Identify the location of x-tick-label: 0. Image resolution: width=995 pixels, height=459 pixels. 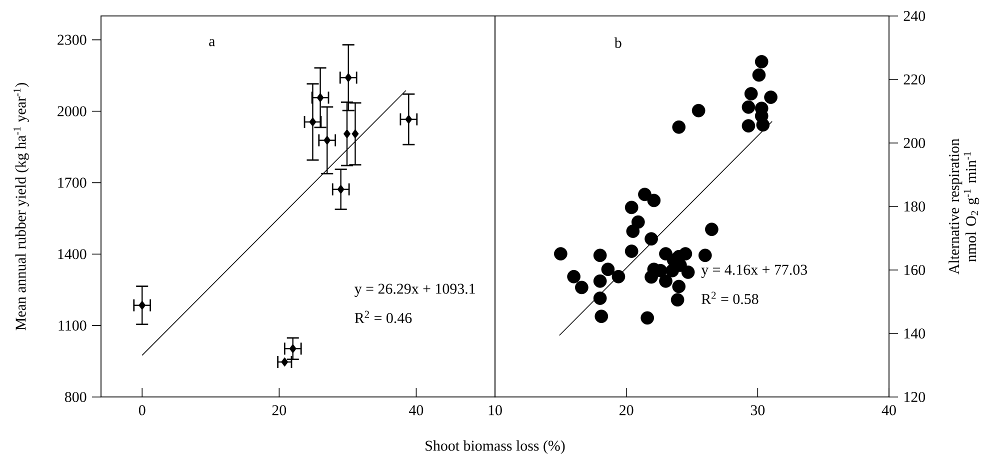
(142, 410).